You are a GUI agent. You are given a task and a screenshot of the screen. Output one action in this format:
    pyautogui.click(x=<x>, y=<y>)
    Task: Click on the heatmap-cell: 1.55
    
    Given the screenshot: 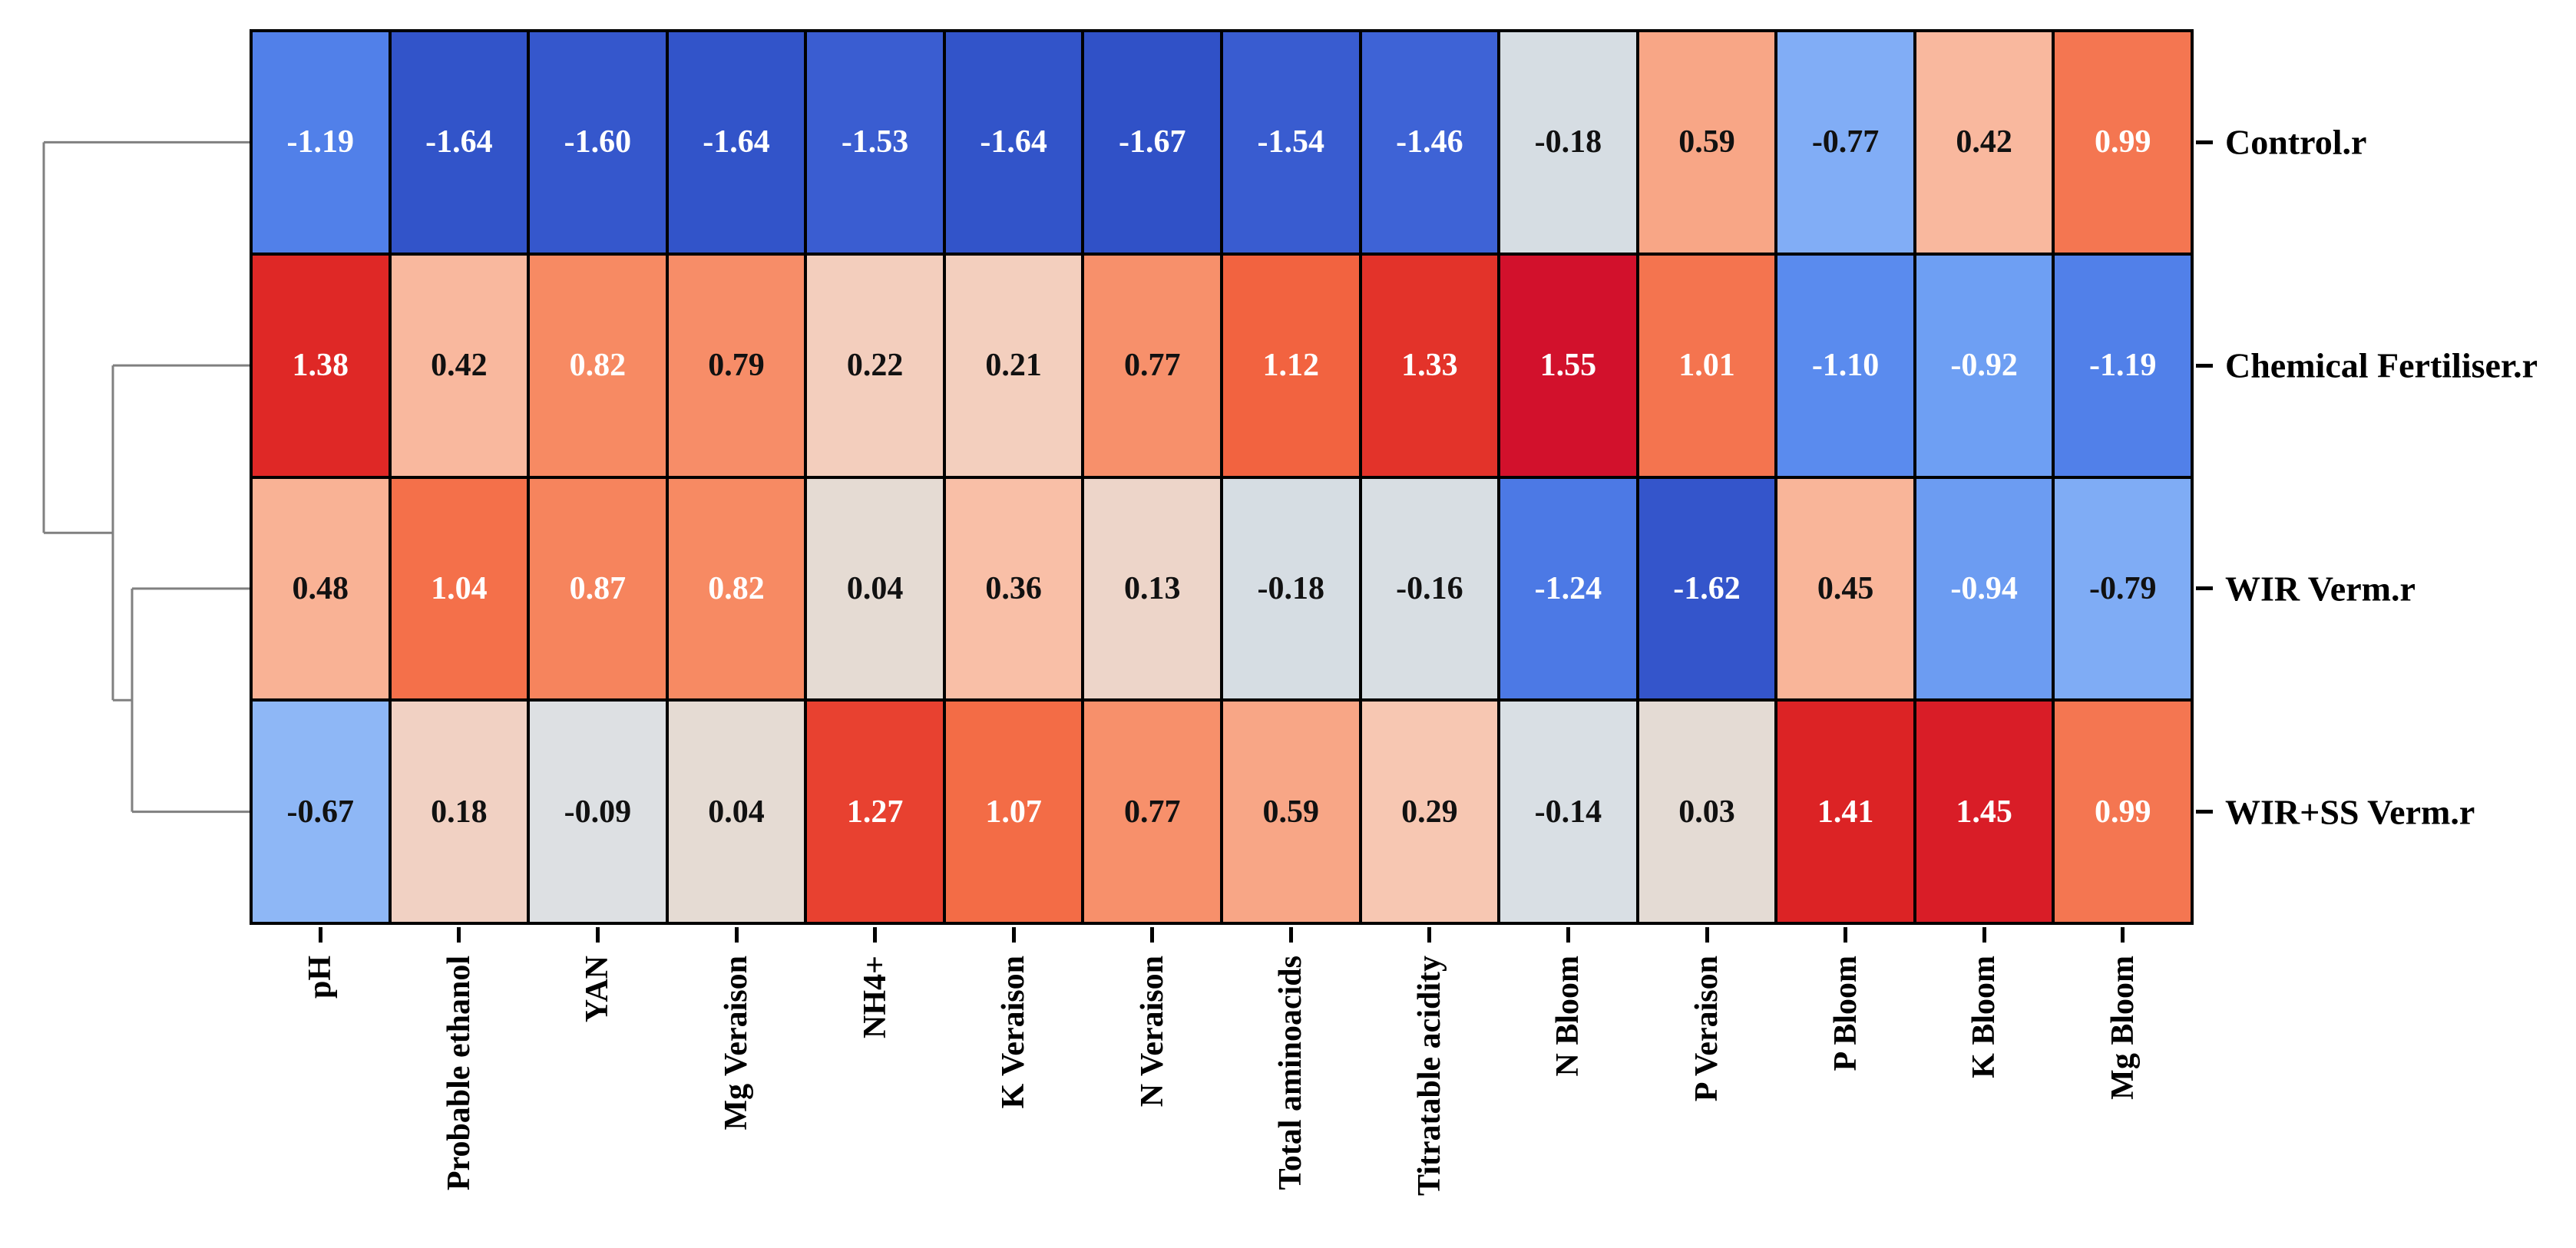 What is the action you would take?
    pyautogui.click(x=1568, y=366)
    